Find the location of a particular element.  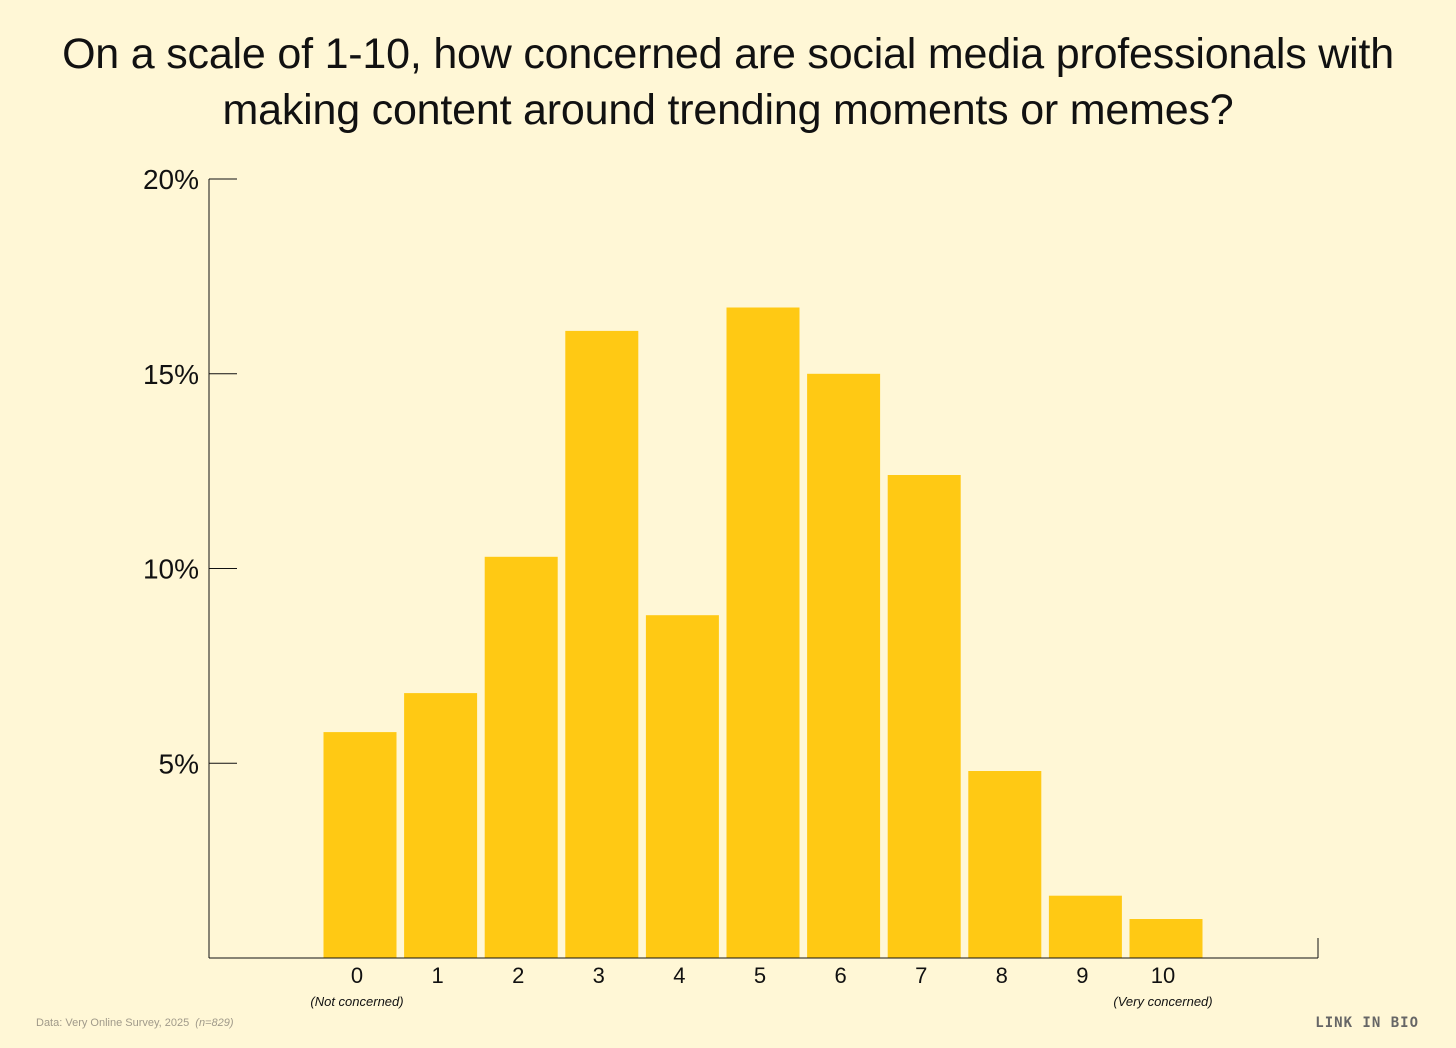

x-tick-label-4: 4 is located at coordinates (679, 975).